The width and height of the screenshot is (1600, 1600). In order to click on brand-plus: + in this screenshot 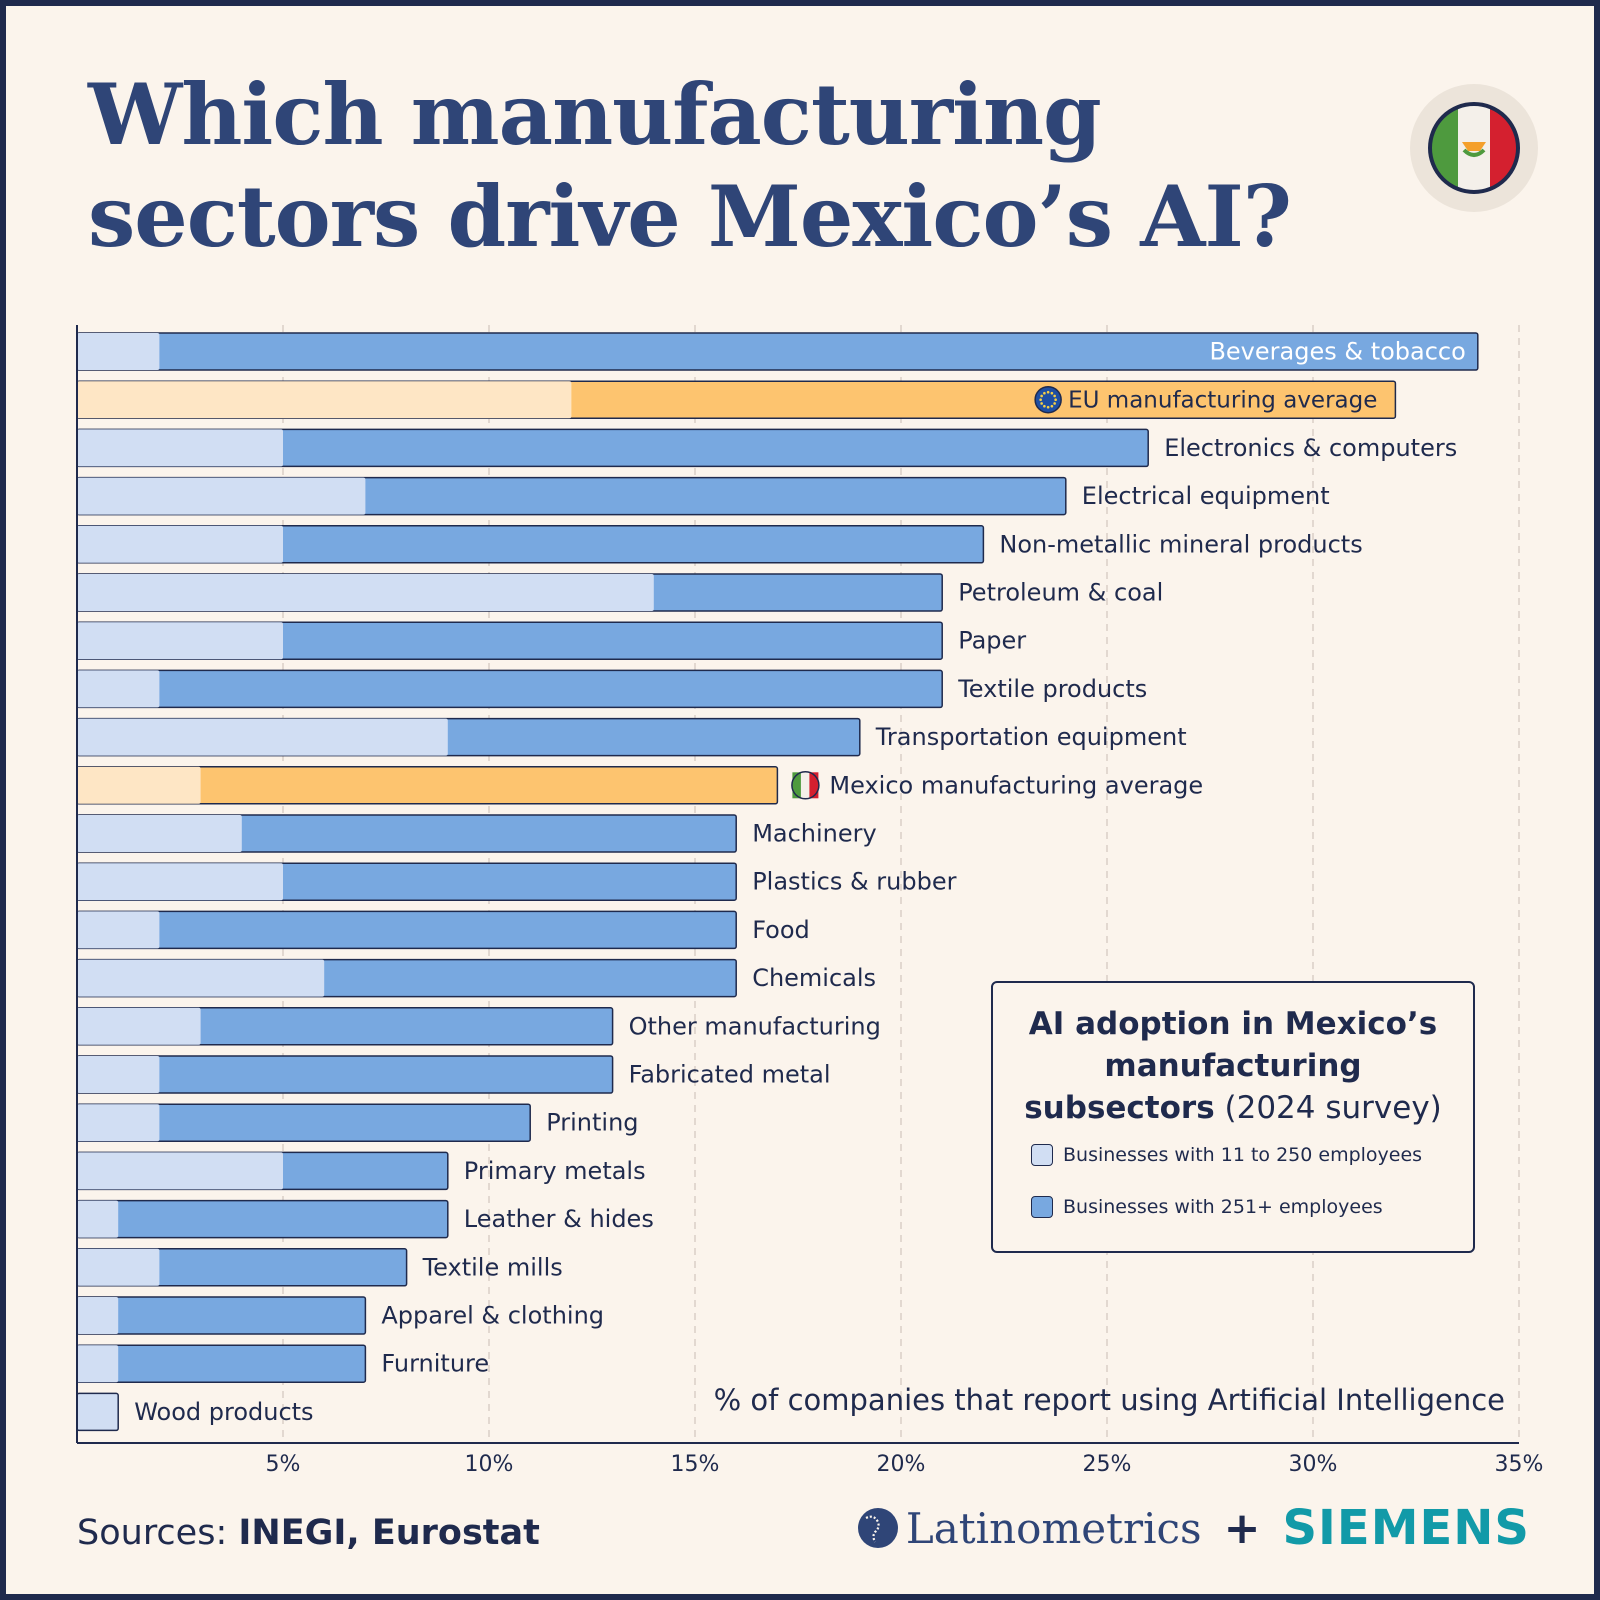, I will do `click(1242, 1528)`.